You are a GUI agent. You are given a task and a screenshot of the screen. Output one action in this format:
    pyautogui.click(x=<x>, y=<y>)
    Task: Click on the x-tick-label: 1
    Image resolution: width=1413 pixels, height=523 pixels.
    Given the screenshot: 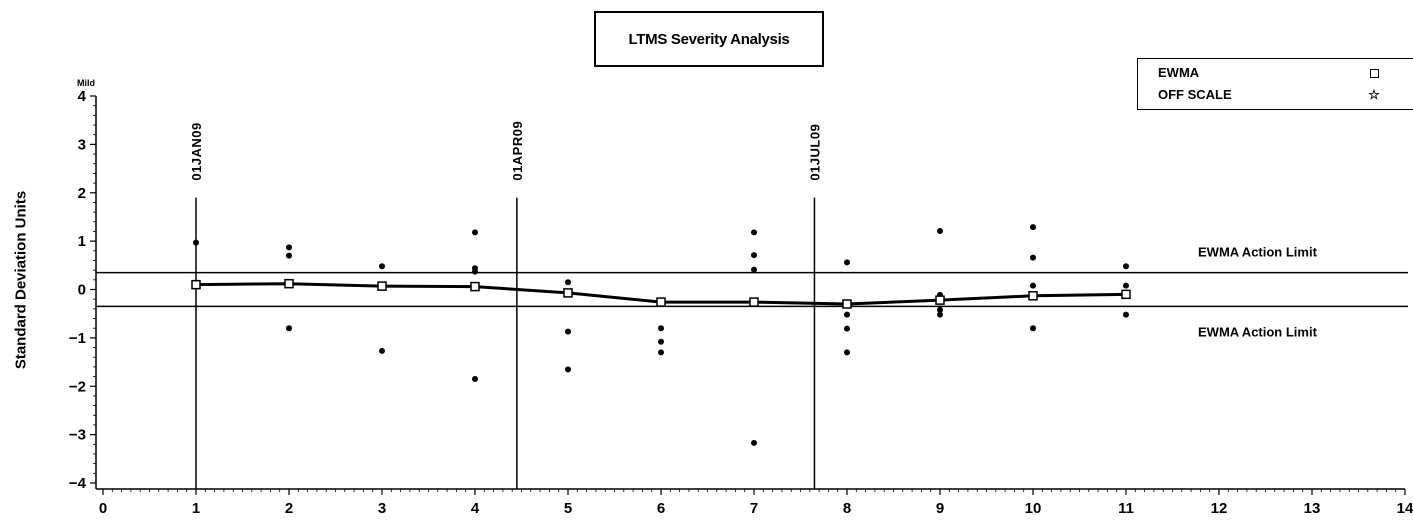 What is the action you would take?
    pyautogui.click(x=196, y=508)
    